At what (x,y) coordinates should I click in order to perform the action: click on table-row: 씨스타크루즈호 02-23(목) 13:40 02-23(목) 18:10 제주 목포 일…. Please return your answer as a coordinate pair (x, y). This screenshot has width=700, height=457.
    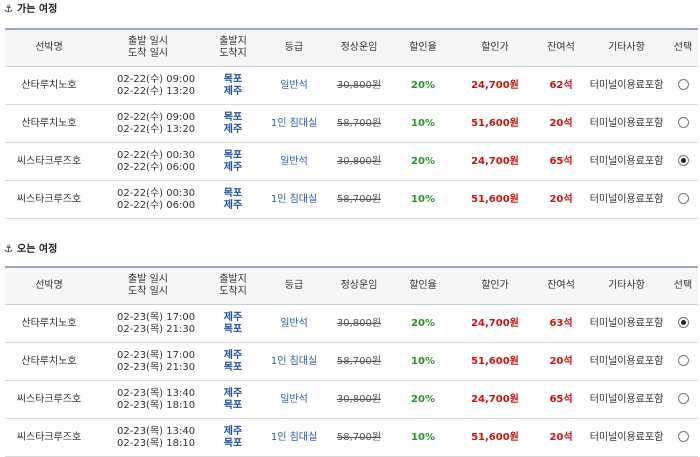
    Looking at the image, I should click on (351, 399).